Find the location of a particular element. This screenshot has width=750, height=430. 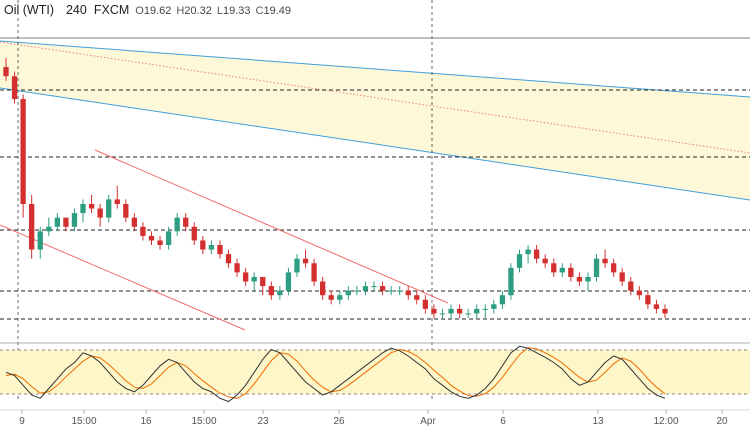

time-axis-label: 12:00 is located at coordinates (665, 421).